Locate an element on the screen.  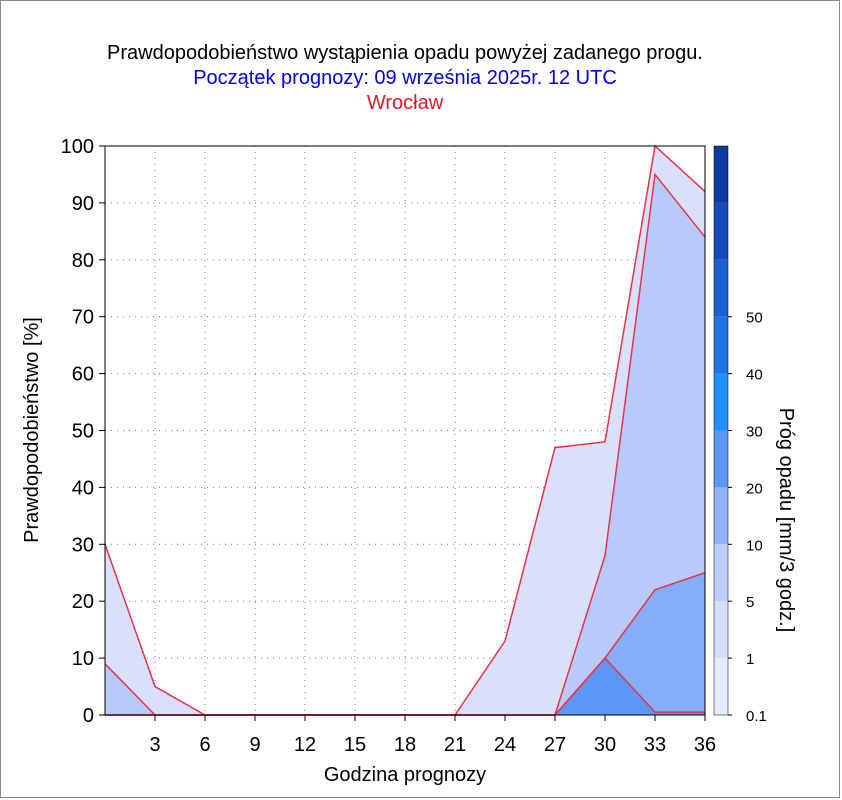
y-tick-label: 30 is located at coordinates (83, 545).